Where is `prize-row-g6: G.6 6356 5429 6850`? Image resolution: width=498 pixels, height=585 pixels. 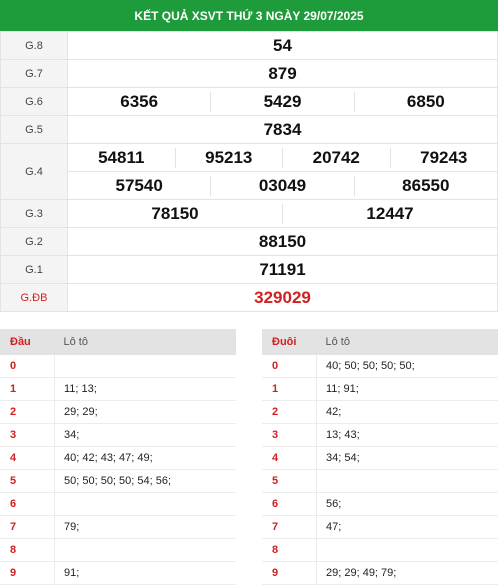
prize-row-g6: G.6 6356 5429 6850 is located at coordinates (249, 102).